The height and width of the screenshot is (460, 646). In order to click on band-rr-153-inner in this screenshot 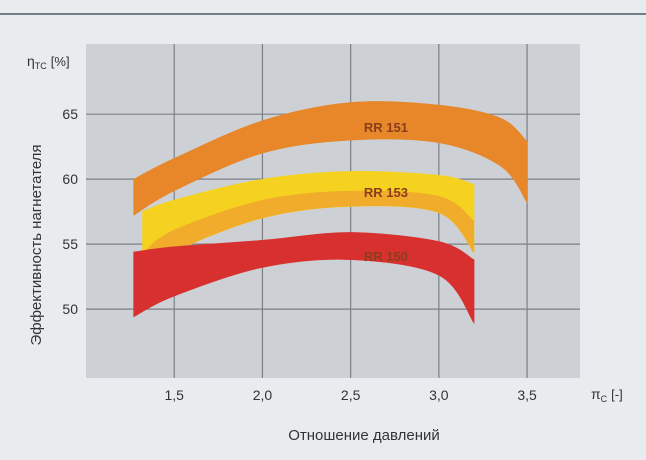, I will do `click(308, 233)`.